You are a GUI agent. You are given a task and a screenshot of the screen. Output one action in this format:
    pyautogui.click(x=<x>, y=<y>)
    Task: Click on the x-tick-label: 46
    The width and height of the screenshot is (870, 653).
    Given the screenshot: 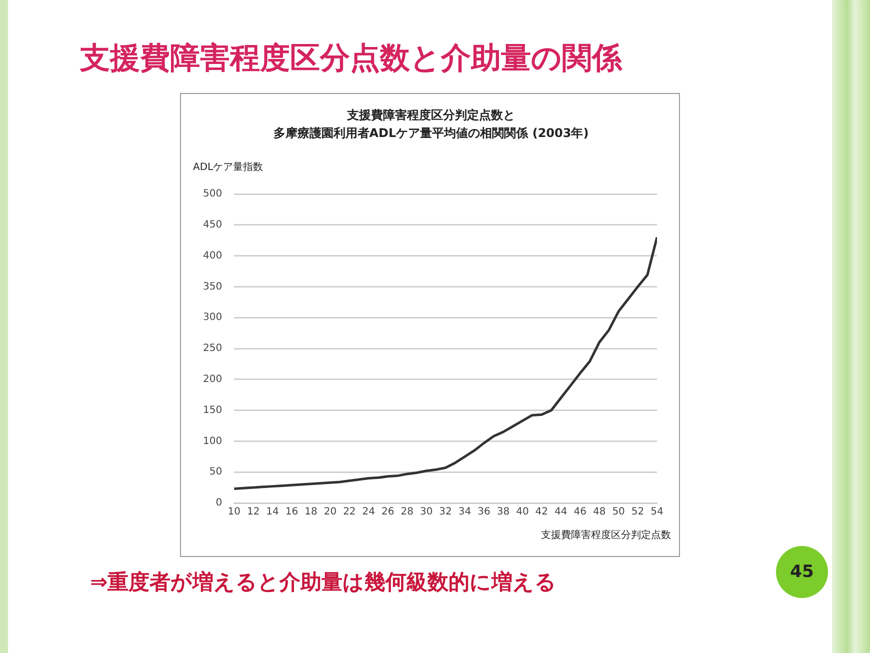 What is the action you would take?
    pyautogui.click(x=580, y=512)
    